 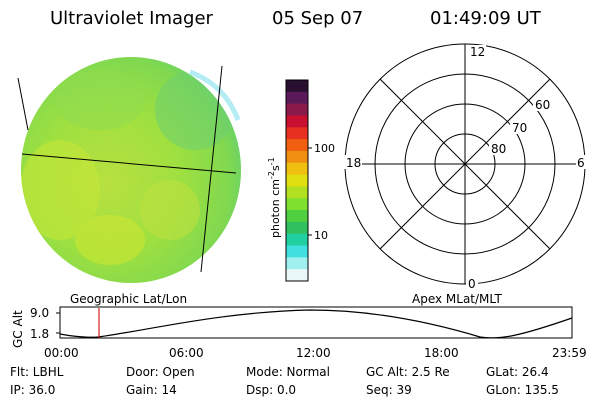 I want to click on date-label: 05 Sep 07, so click(x=318, y=18).